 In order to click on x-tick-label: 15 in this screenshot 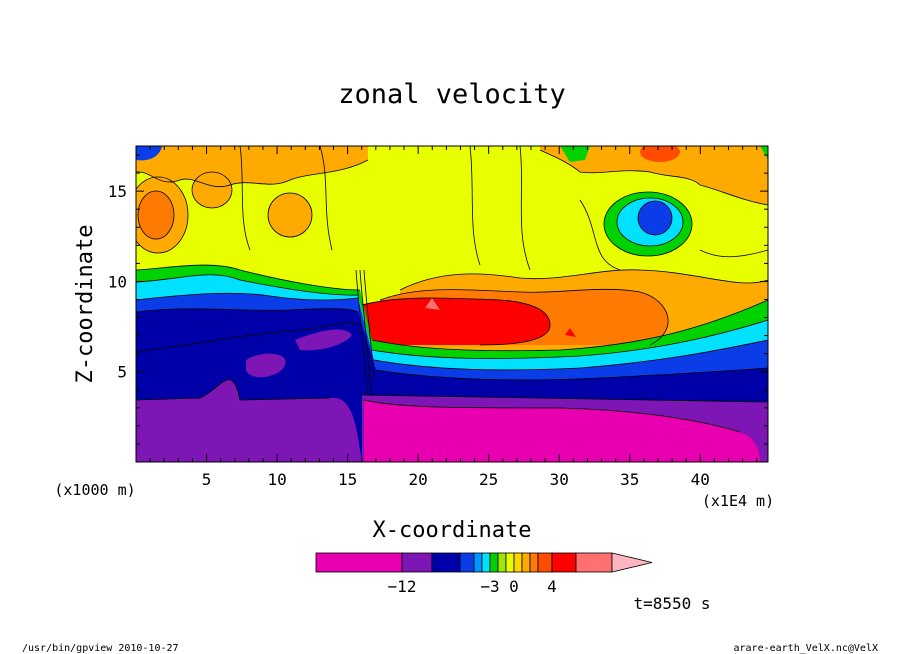, I will do `click(347, 479)`.